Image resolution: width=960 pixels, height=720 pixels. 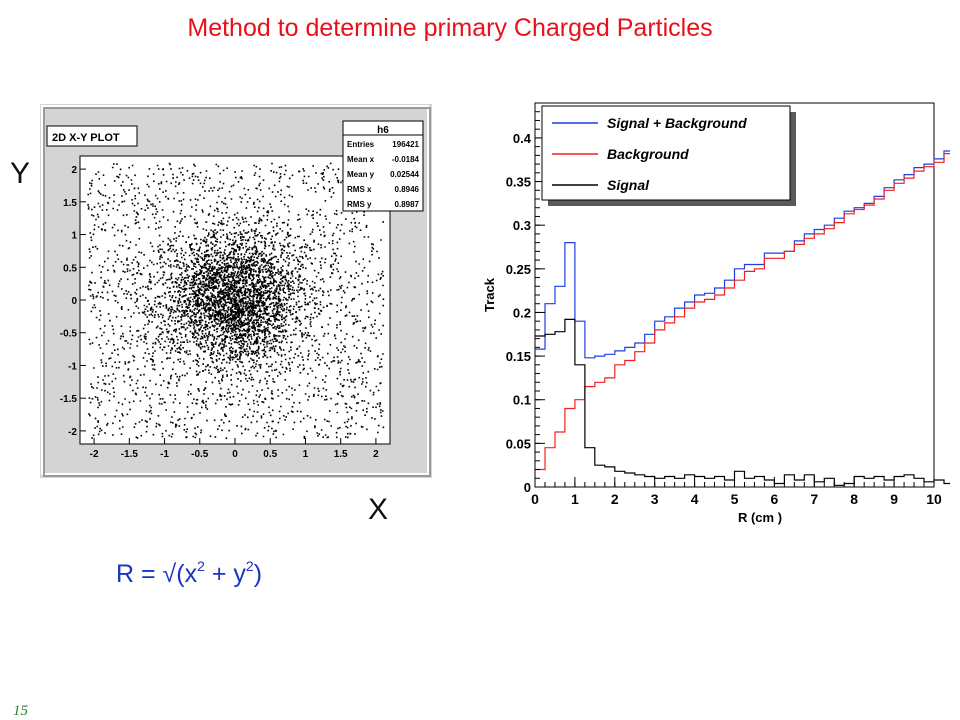 What do you see at coordinates (522, 400) in the screenshot?
I see `y-tick-label: 0.1` at bounding box center [522, 400].